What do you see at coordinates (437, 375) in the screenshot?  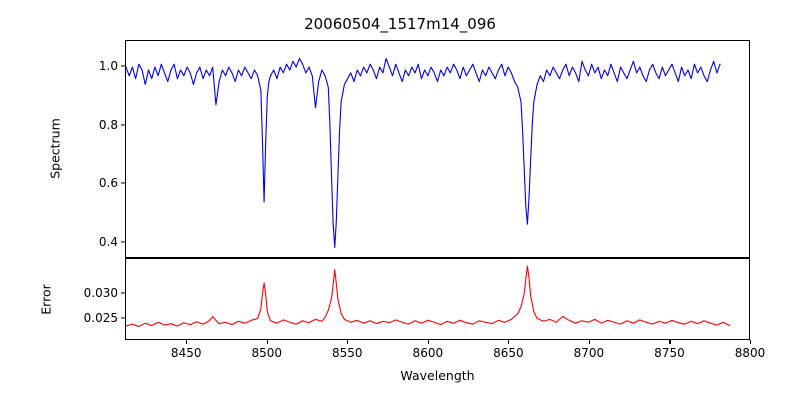 I see `x-axis-label: Wavelength` at bounding box center [437, 375].